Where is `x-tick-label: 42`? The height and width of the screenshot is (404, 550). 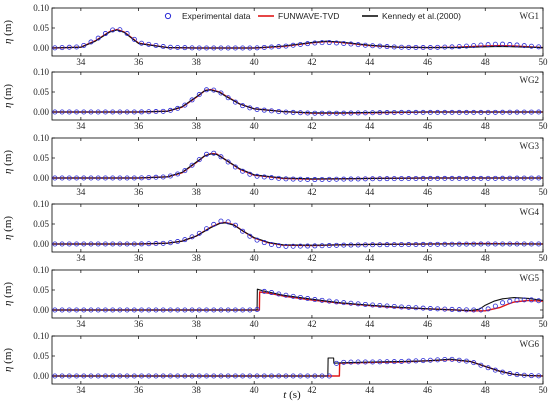
x-tick-label: 42 is located at coordinates (311, 390).